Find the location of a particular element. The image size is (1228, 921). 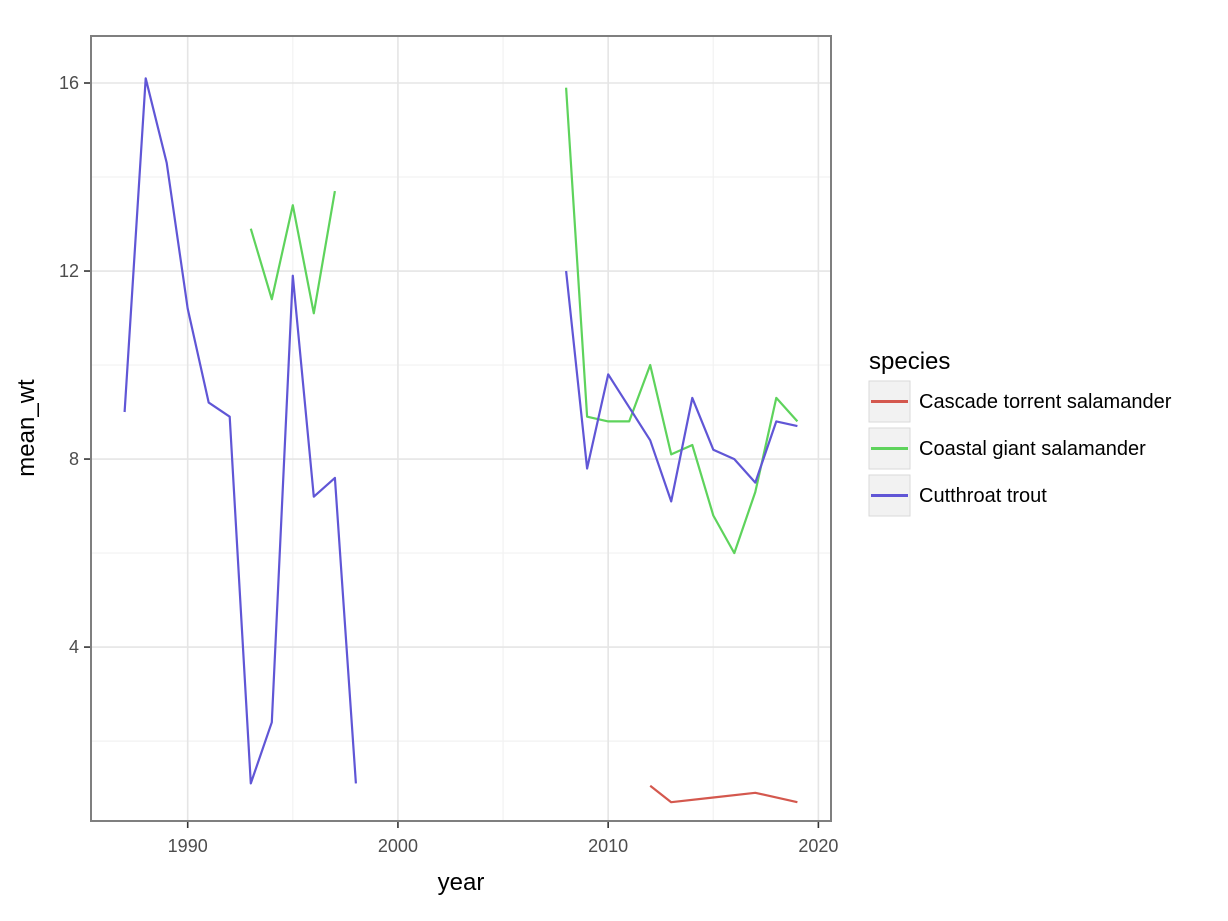

series-line-coastal-giant-salamander is located at coordinates (292, 252).